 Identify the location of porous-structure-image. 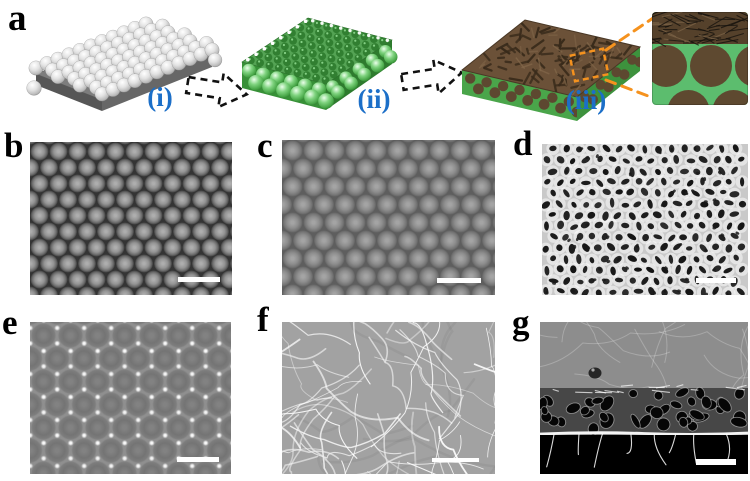
(645, 219).